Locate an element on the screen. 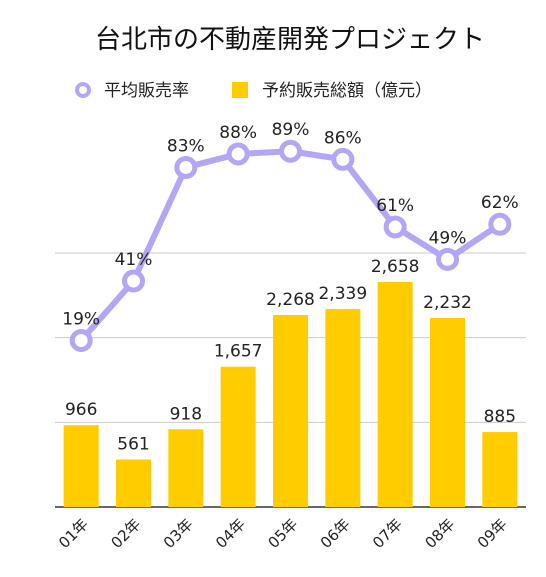 This screenshot has width=546, height=577. line-value-label: 49% is located at coordinates (448, 238).